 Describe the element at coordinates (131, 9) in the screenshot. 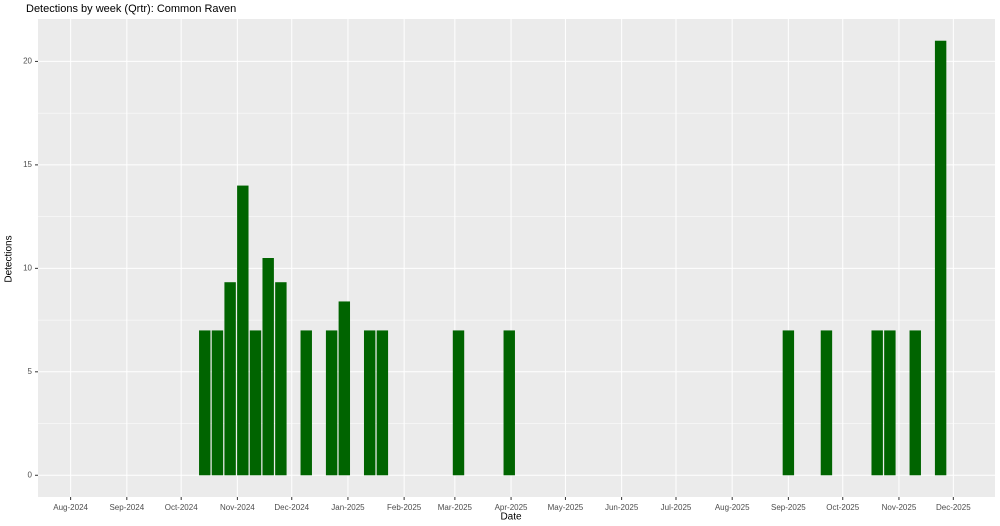

I see `chart-title: Detections by week (Qrtr): Common Raven` at that location.